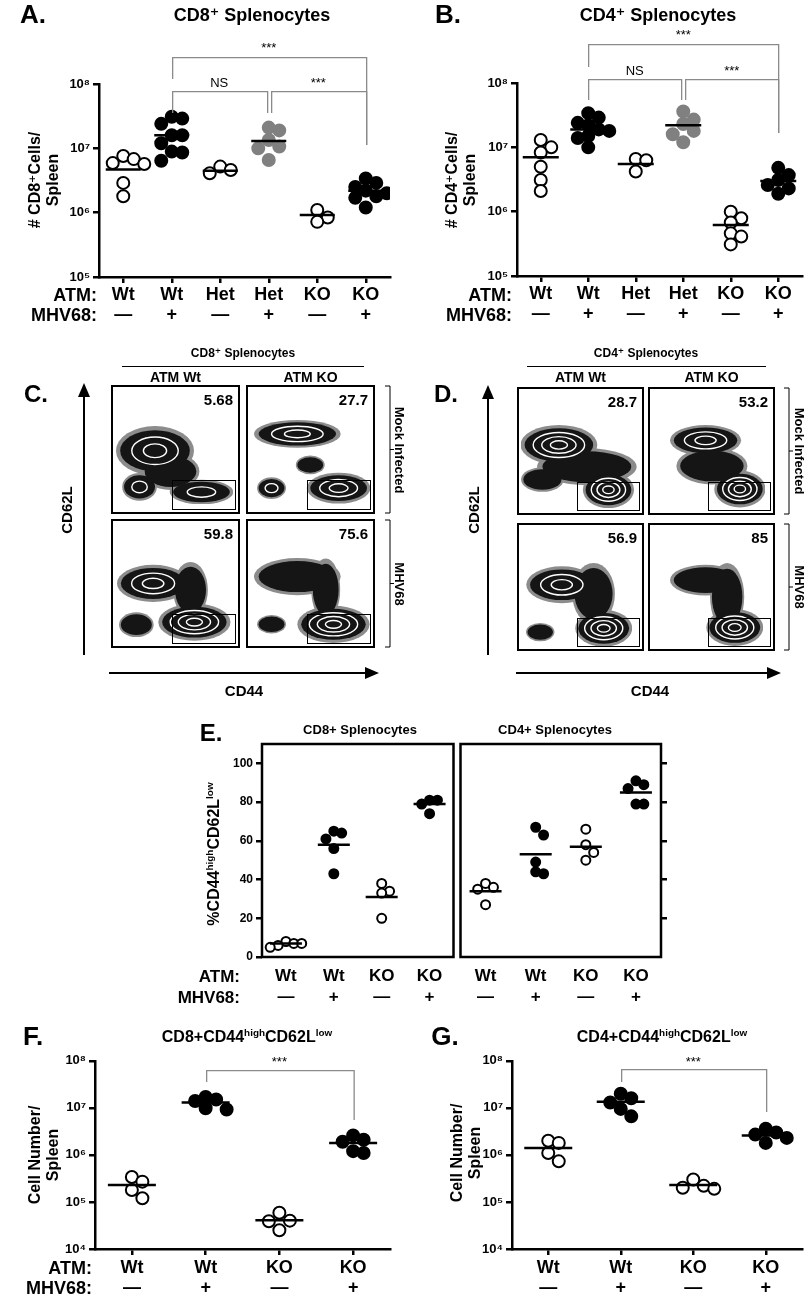 The width and height of the screenshot is (810, 1296). I want to click on text: 27.7, so click(353, 400).